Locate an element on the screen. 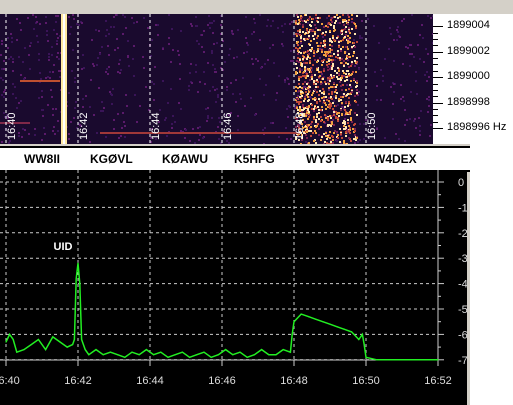  x-tick-label: 16:46 is located at coordinates (222, 381).